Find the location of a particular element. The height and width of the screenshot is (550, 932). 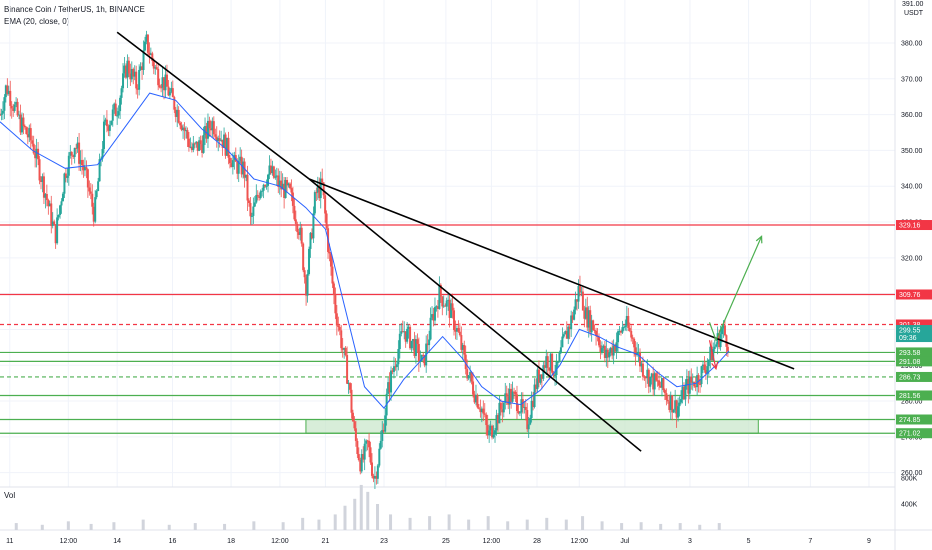

currency-label: USDT is located at coordinates (914, 13).